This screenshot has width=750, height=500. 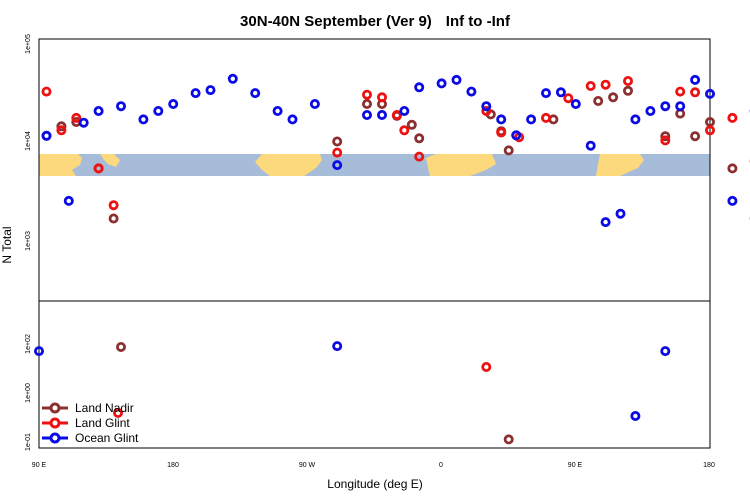 I want to click on map-land-asia, so click(x=620, y=165).